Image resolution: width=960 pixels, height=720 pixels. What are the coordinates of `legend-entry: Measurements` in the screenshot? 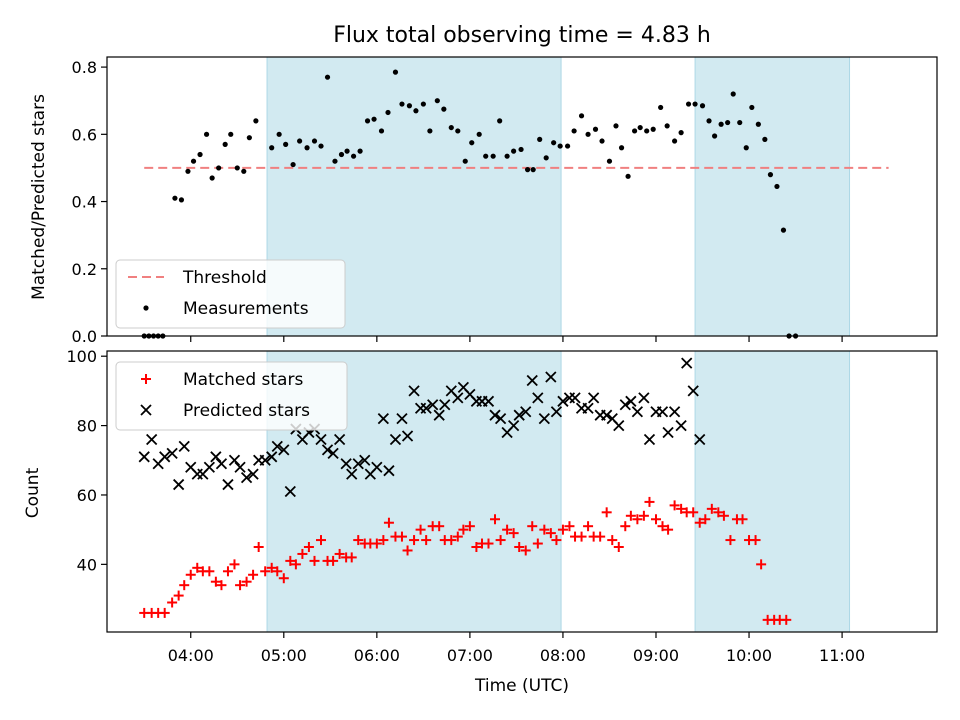 It's located at (226, 309).